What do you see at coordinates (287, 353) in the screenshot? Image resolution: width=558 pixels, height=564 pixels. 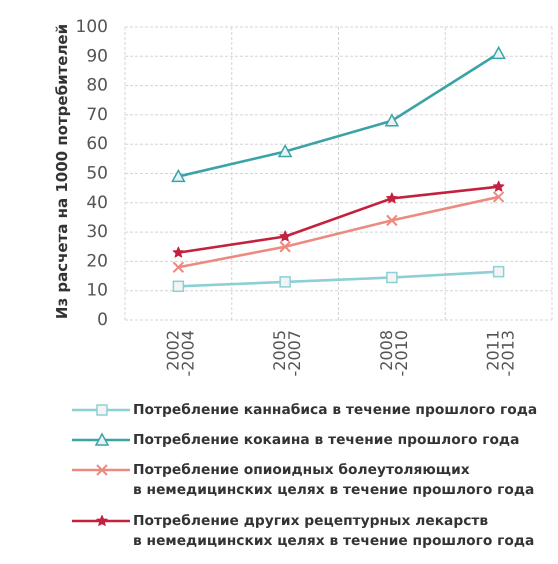 I see `x-tick-label: 2005-2007` at bounding box center [287, 353].